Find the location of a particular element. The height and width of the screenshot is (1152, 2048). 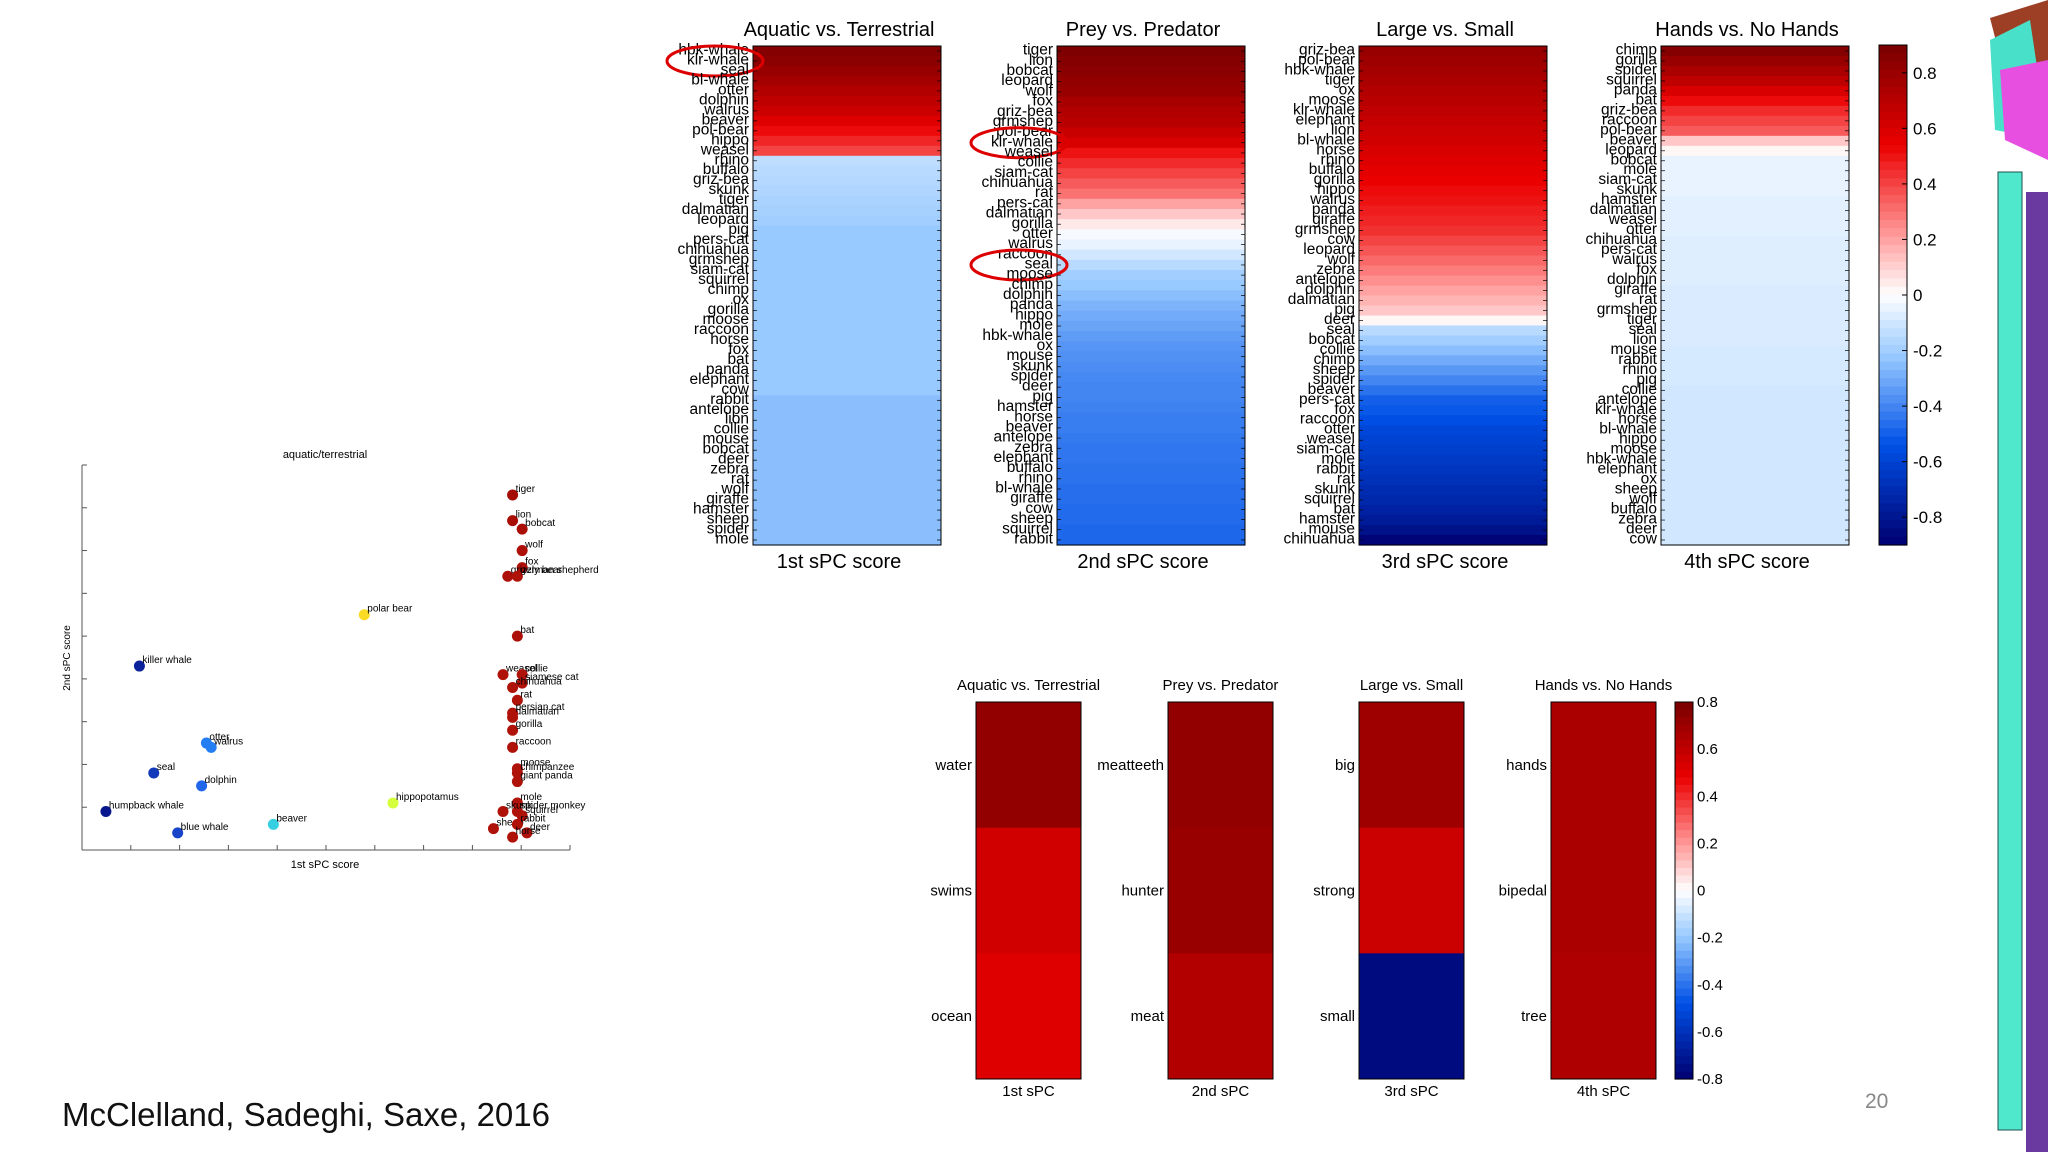

heatmap-row-label: dolphin is located at coordinates (1632, 279).